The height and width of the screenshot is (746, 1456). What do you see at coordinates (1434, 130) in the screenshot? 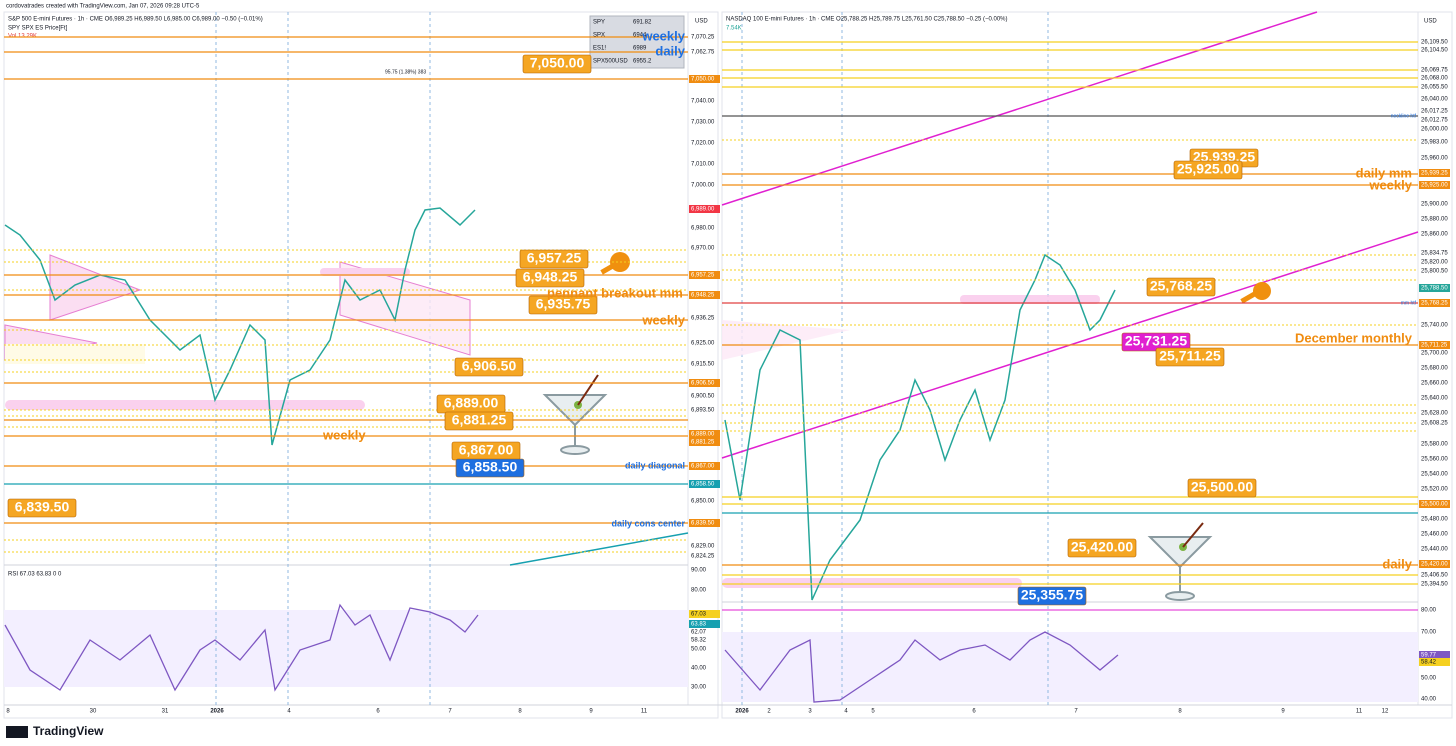
I see `y-tick-label: 26,000.00` at bounding box center [1434, 130].